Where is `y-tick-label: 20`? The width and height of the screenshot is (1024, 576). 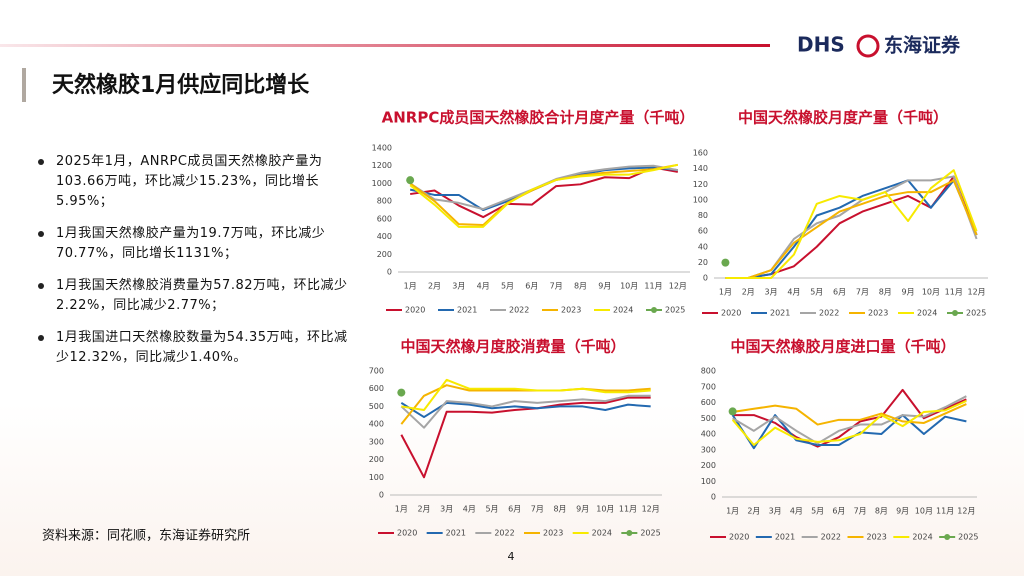
y-tick-label: 20 is located at coordinates (703, 262).